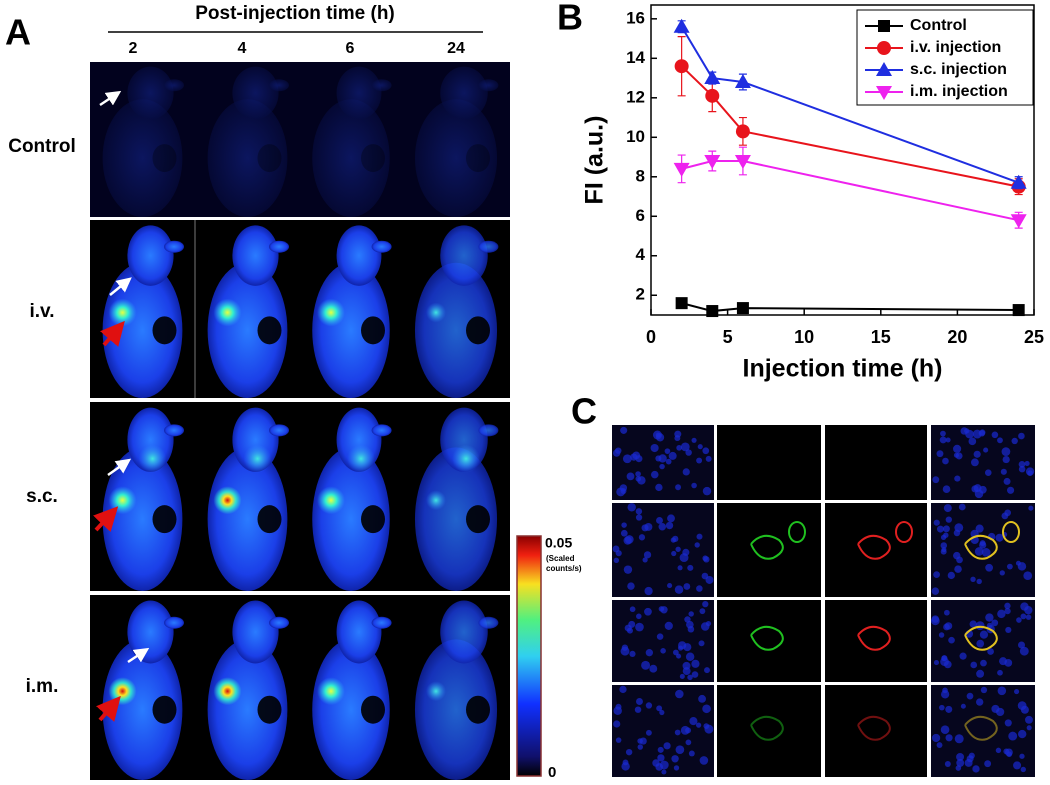  Describe the element at coordinates (884, 48) in the screenshot. I see `legend-marker` at that location.